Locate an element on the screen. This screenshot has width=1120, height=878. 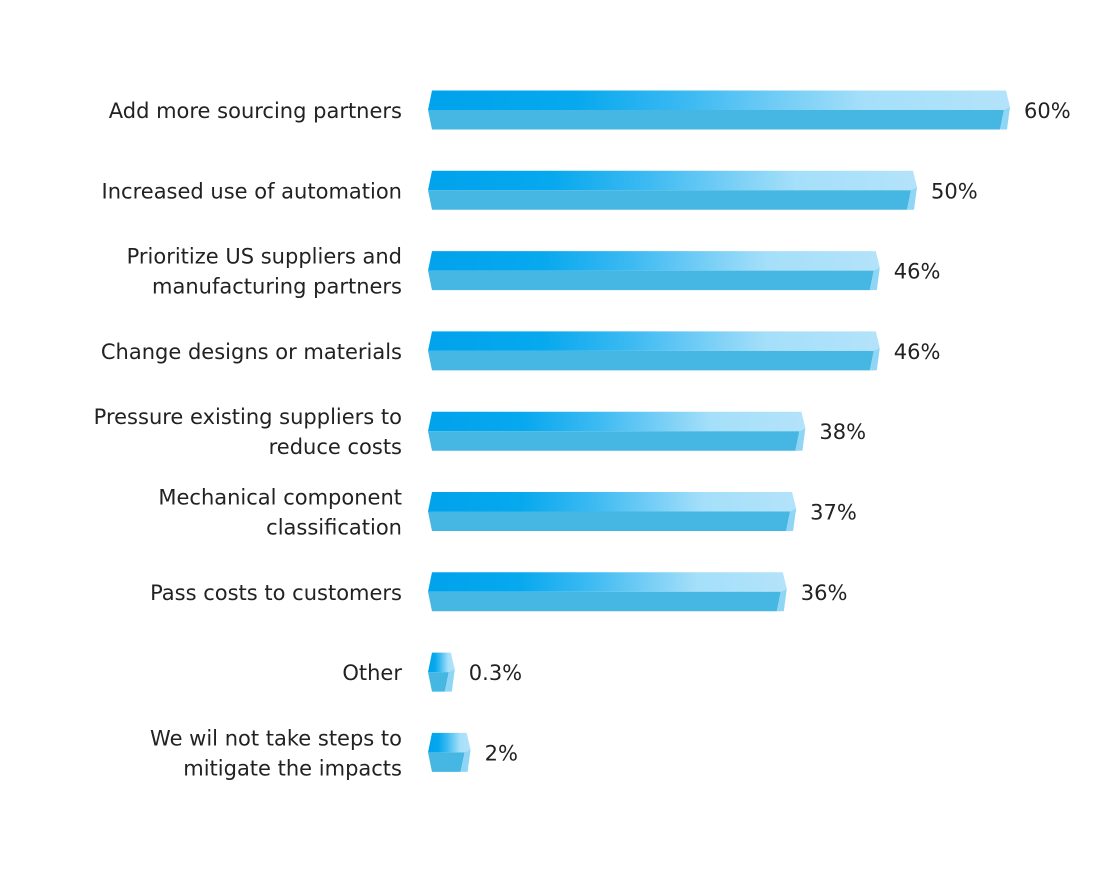
category-label: reduce costs is located at coordinates (335, 447).